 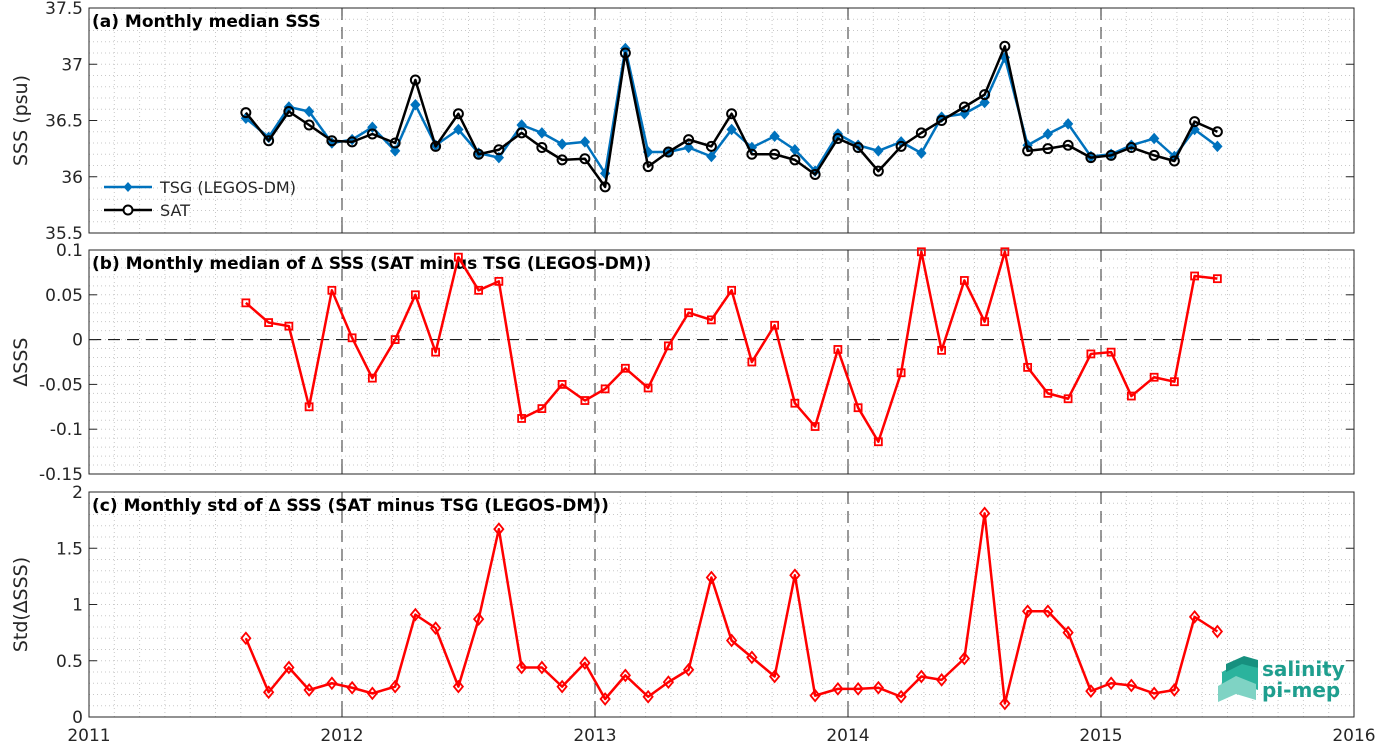 I want to click on x-tick-label: 2013, so click(x=594, y=735).